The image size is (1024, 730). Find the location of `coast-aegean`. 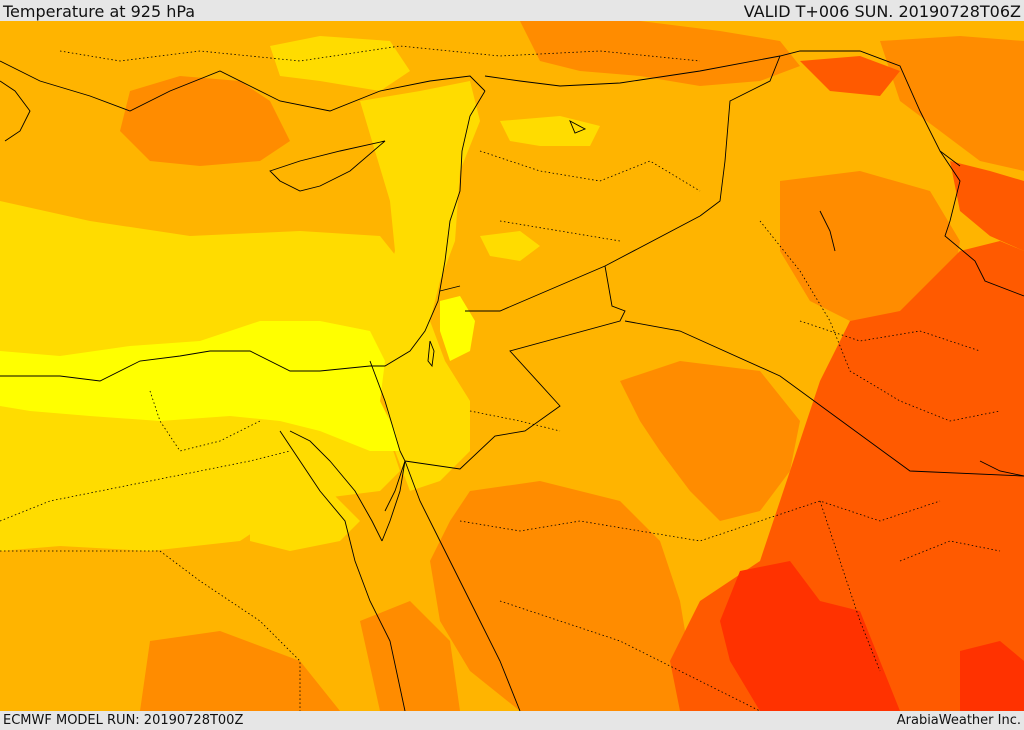

coast-aegean is located at coordinates (15, 111).